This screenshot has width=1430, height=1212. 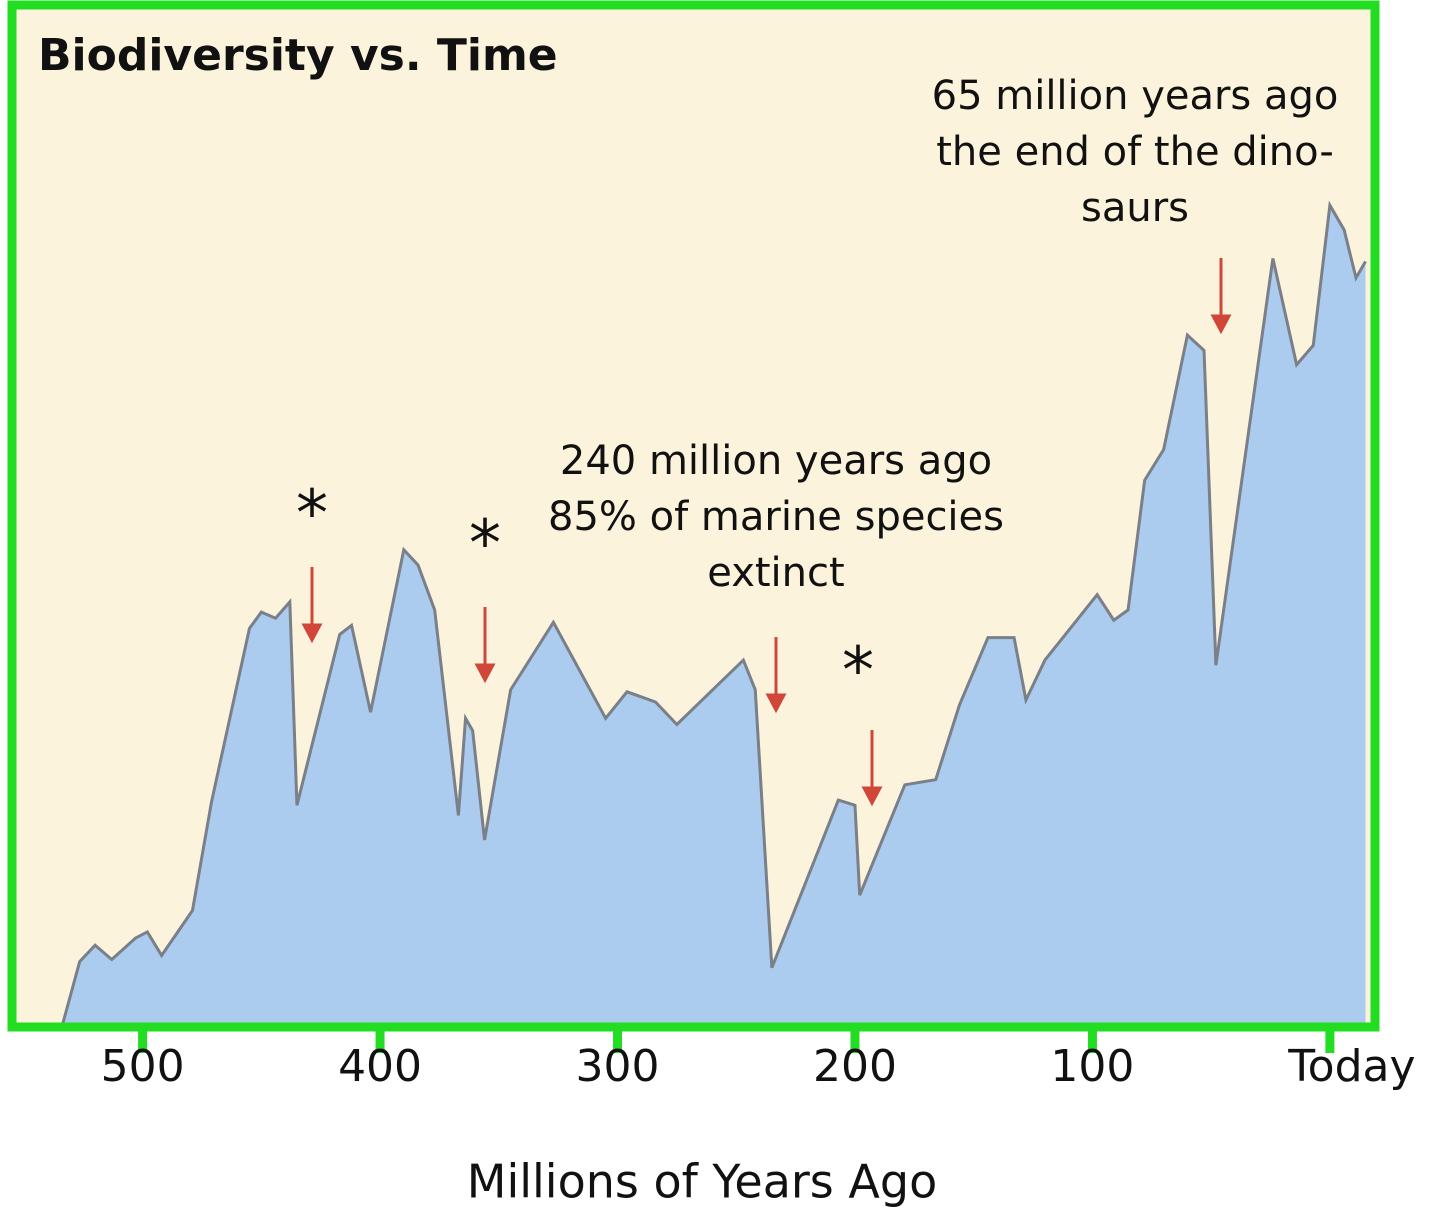 What do you see at coordinates (702, 1182) in the screenshot?
I see `x-axis-label: Millions of Years Ago` at bounding box center [702, 1182].